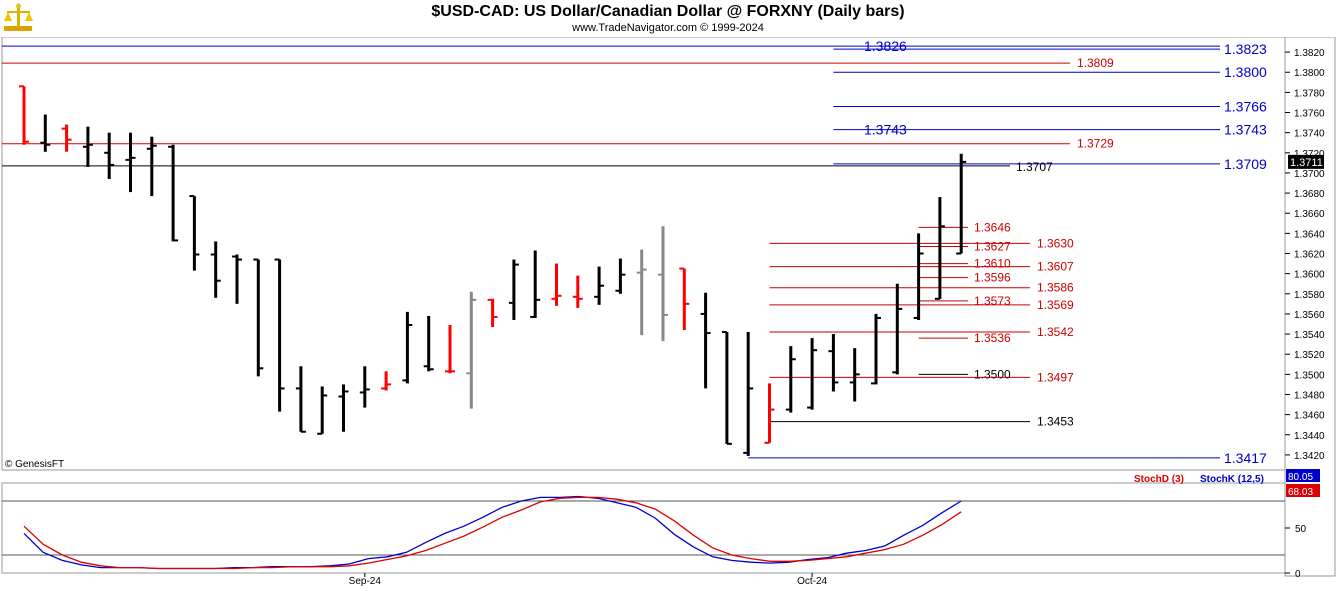 Image resolution: width=1336 pixels, height=591 pixels. Describe the element at coordinates (1309, 295) in the screenshot. I see `y-tick-label: 1.3580` at that location.